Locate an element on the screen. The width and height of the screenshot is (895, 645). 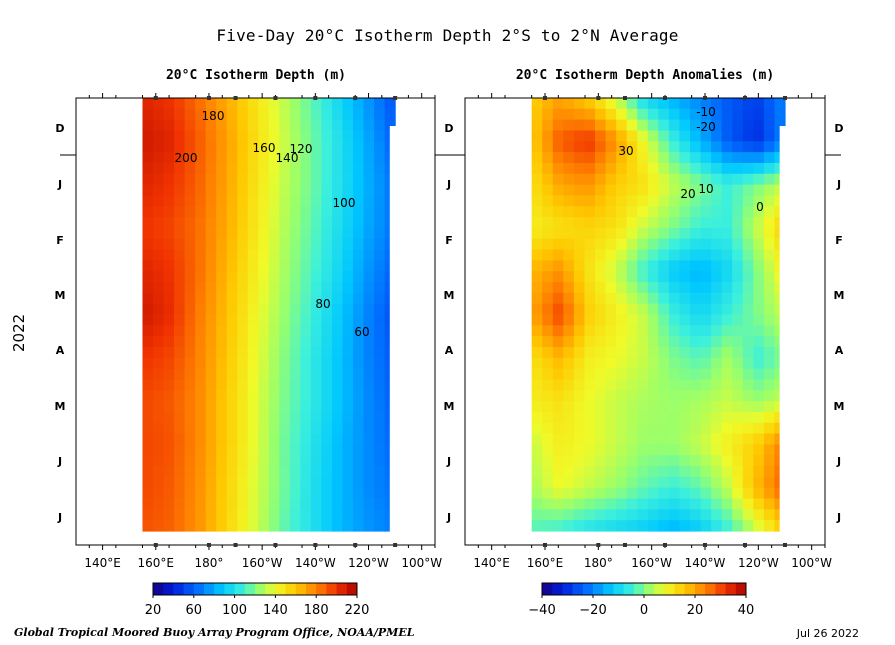
buoy-marker is located at coordinates (315, 98).